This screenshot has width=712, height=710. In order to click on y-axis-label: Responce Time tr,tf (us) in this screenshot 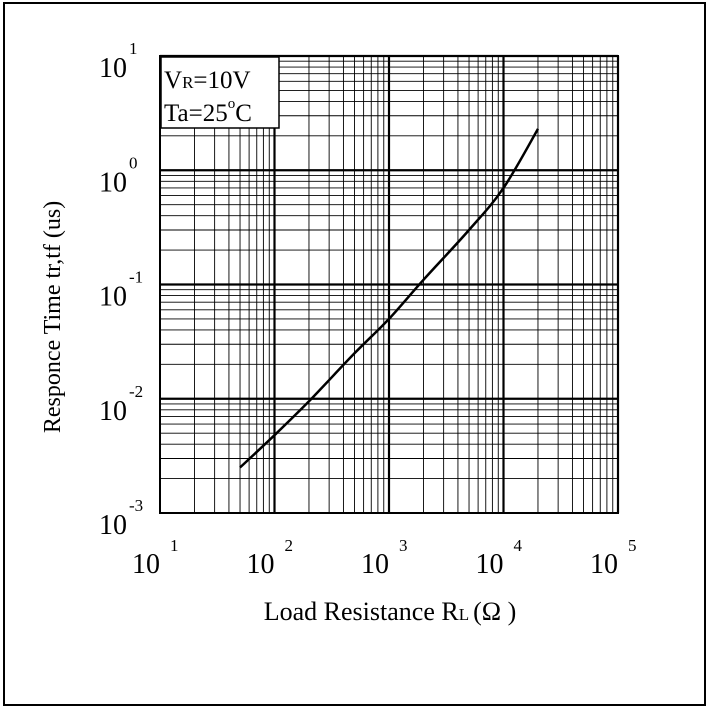, I will do `click(53, 317)`.